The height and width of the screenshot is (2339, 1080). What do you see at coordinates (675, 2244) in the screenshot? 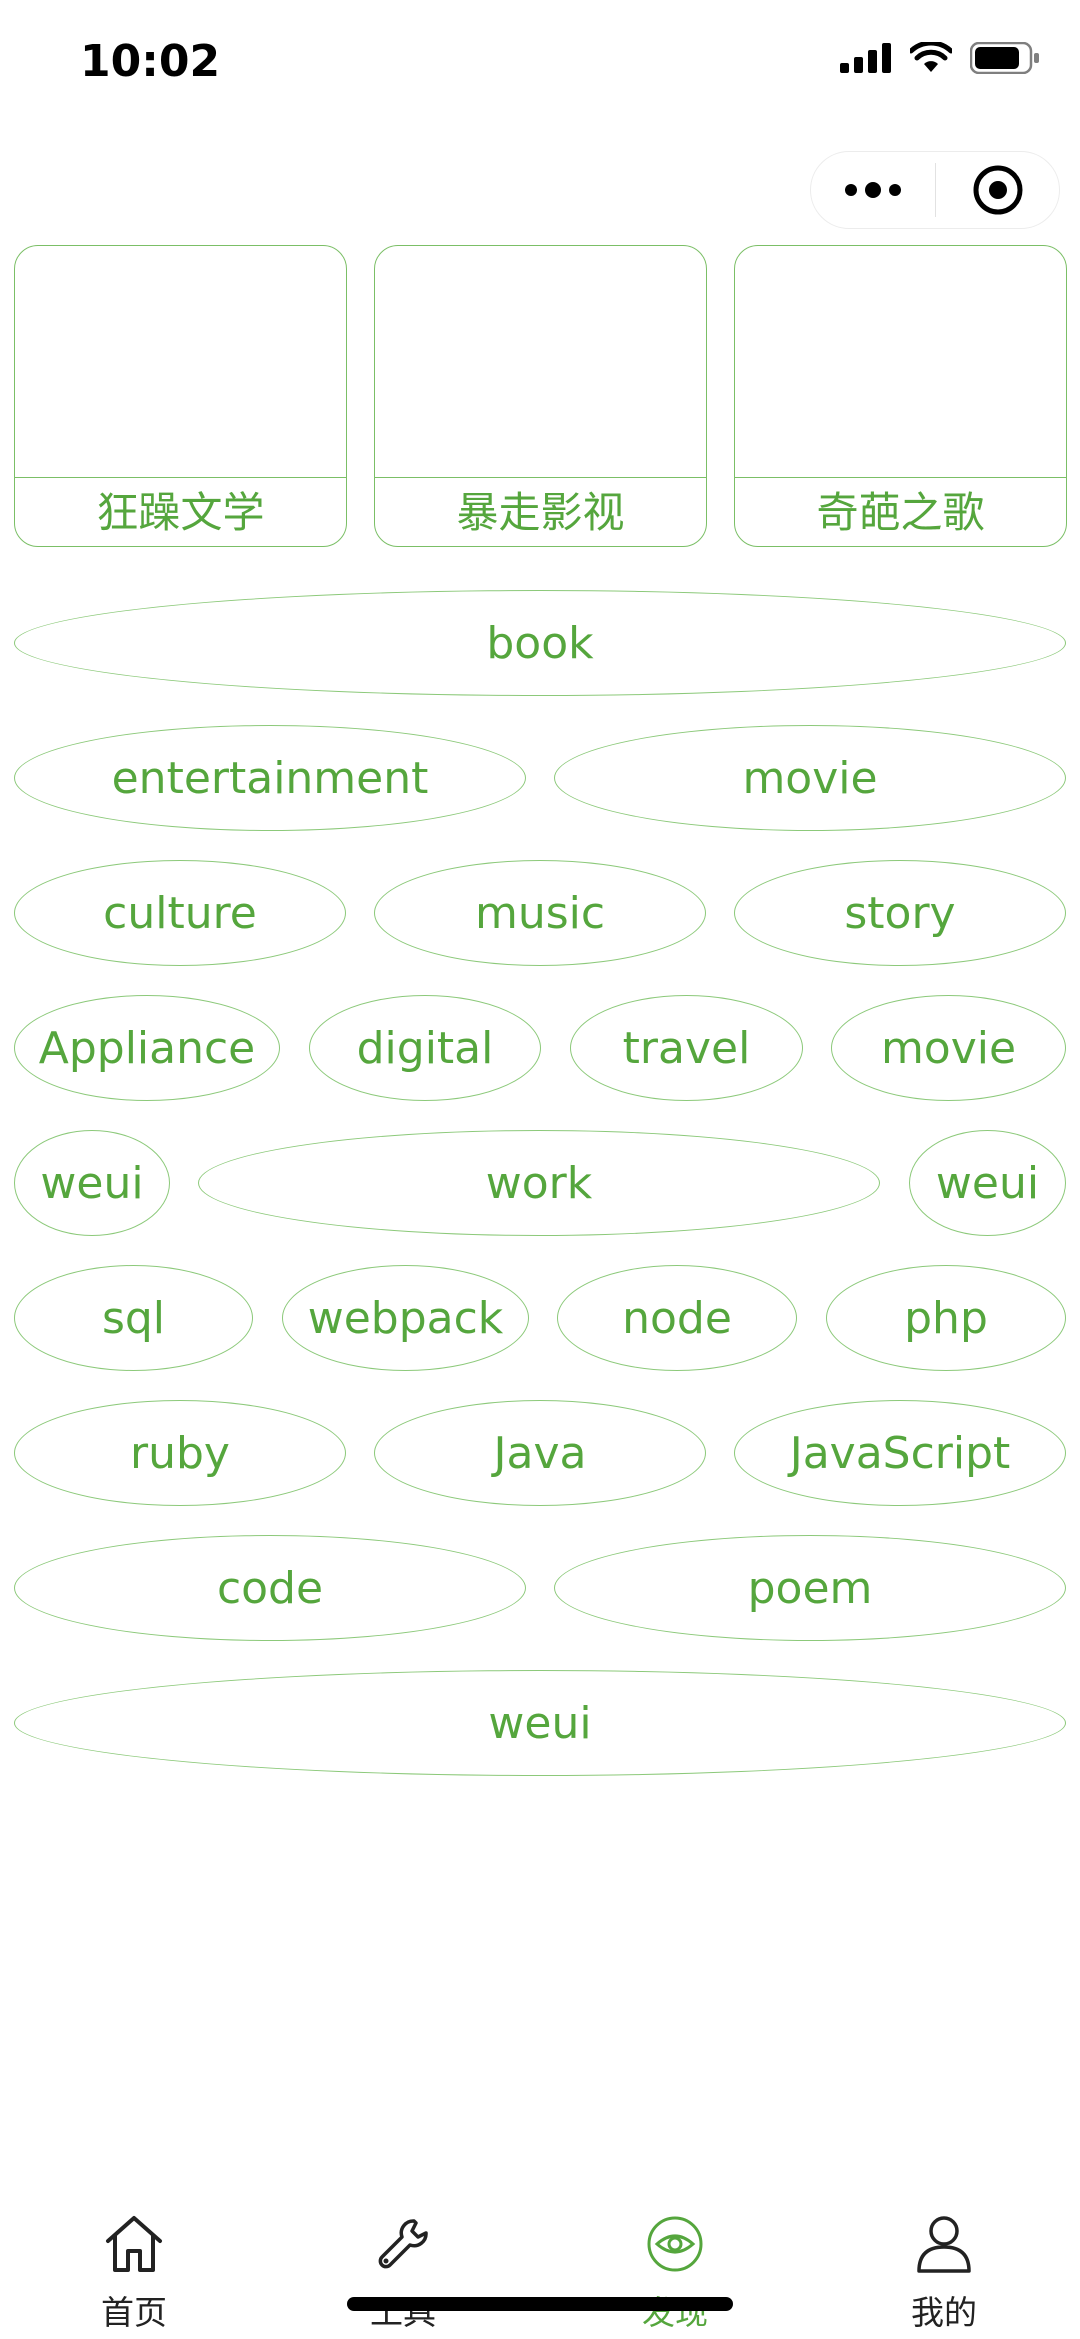
I see `eye-icon` at bounding box center [675, 2244].